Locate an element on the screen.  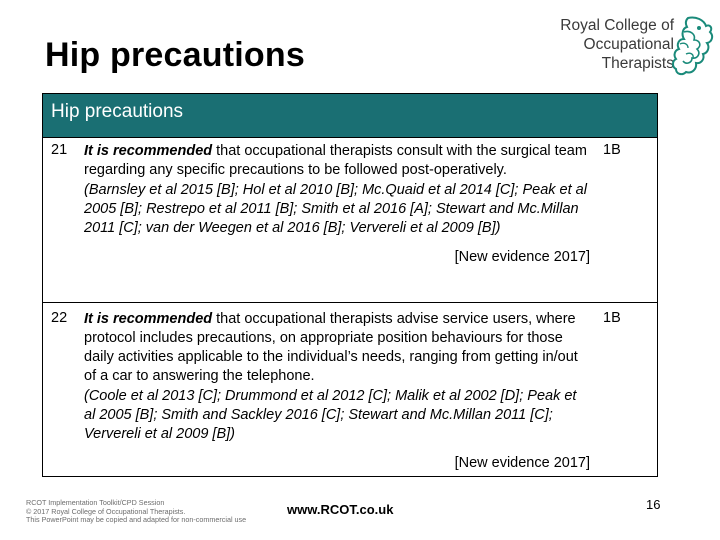
table-header-label: Hip precautions is located at coordinates (117, 111).